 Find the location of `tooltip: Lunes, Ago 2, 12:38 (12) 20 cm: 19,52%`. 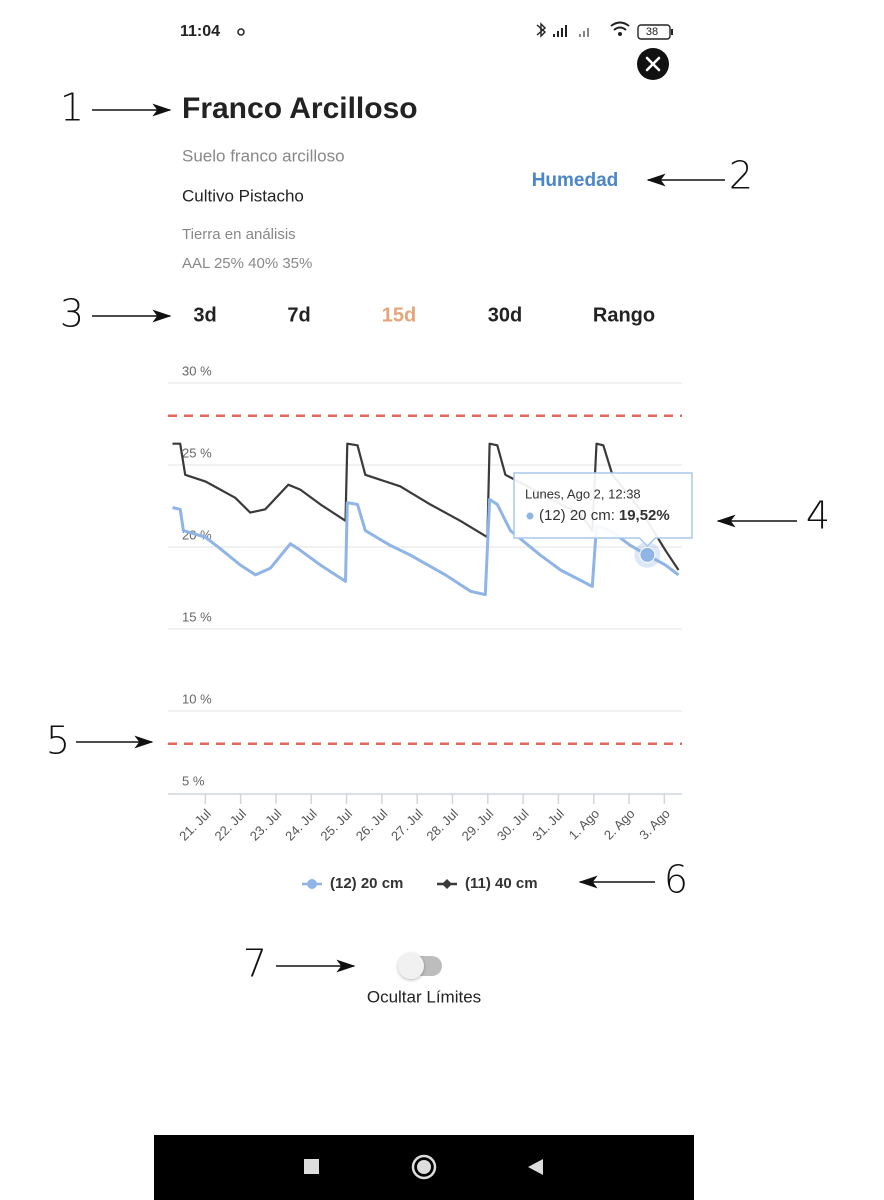

tooltip: Lunes, Ago 2, 12:38 (12) 20 cm: 19,52% is located at coordinates (603, 510).